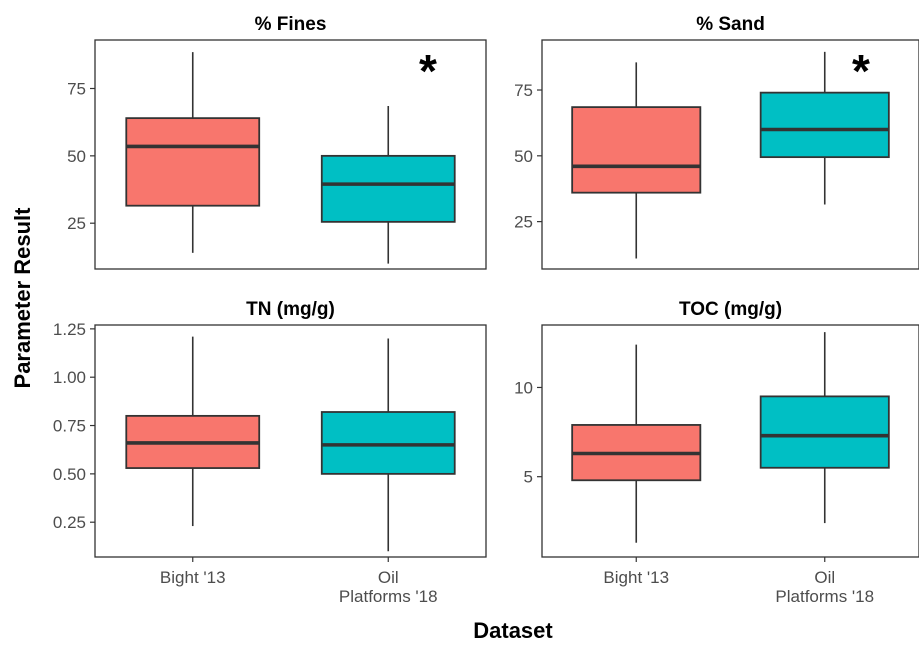 The height and width of the screenshot is (650, 919). What do you see at coordinates (69, 377) in the screenshot?
I see `y-tick-label: 1.00` at bounding box center [69, 377].